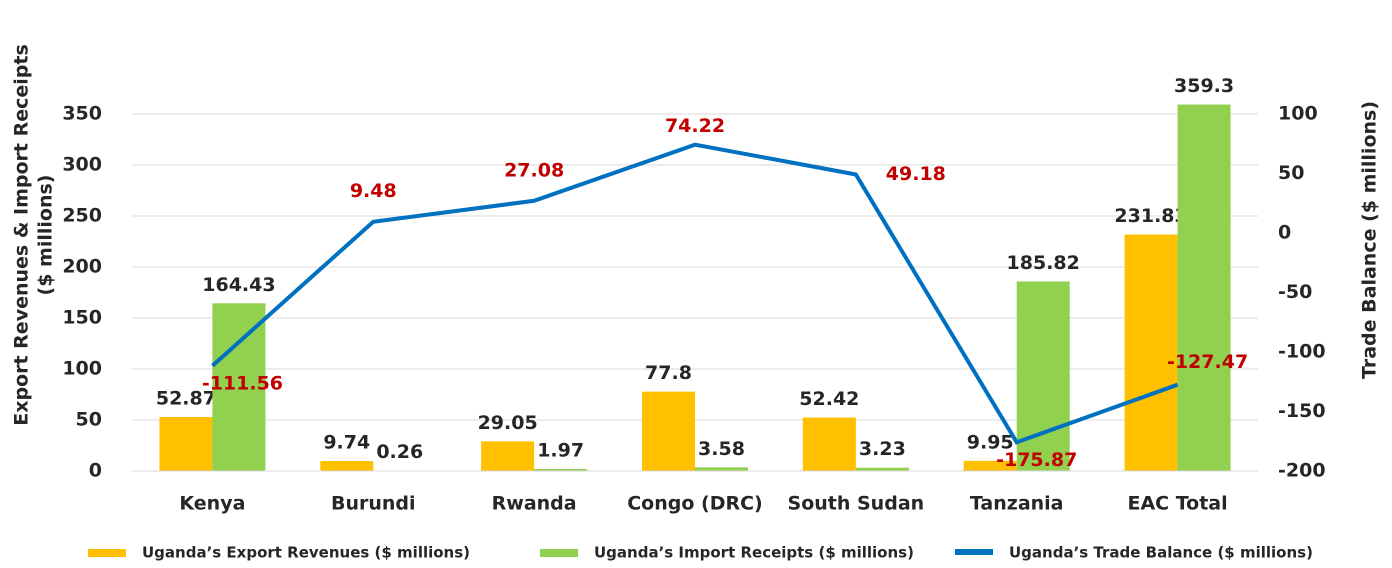 This screenshot has width=1392, height=568. I want to click on y-tick-label: 250, so click(82, 216).